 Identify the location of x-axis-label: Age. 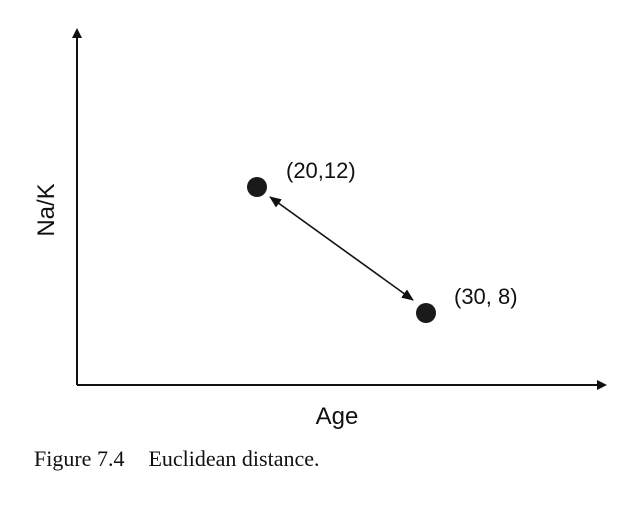
(337, 416).